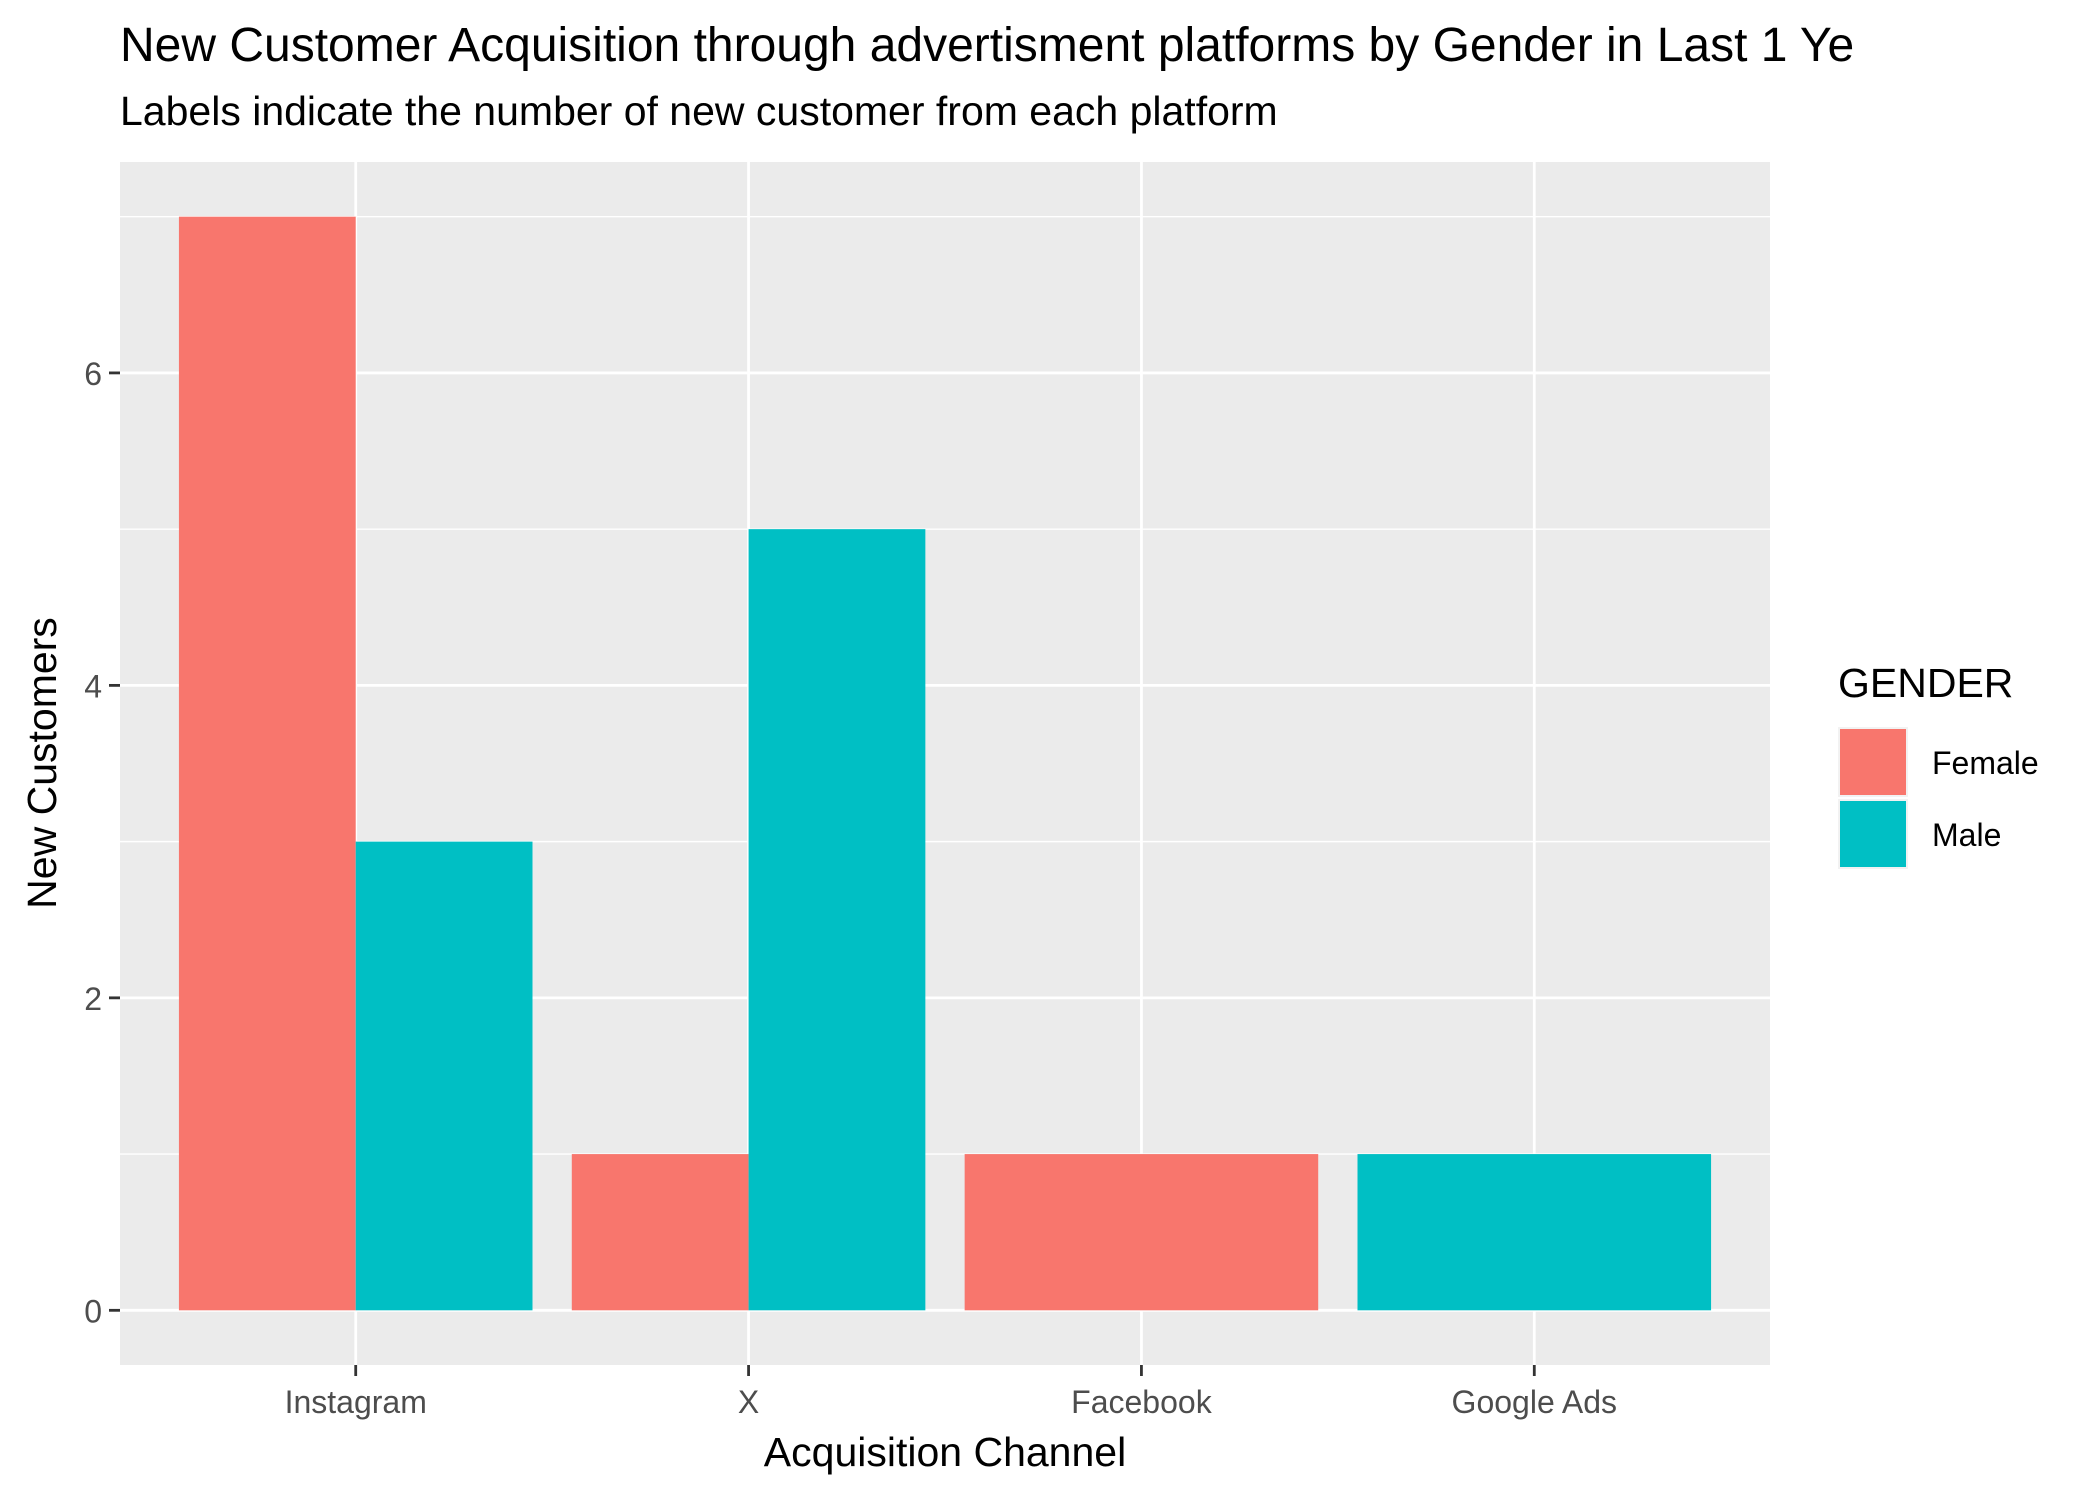 The height and width of the screenshot is (1500, 2100). Describe the element at coordinates (93, 999) in the screenshot. I see `y-tick-label: 2` at that location.